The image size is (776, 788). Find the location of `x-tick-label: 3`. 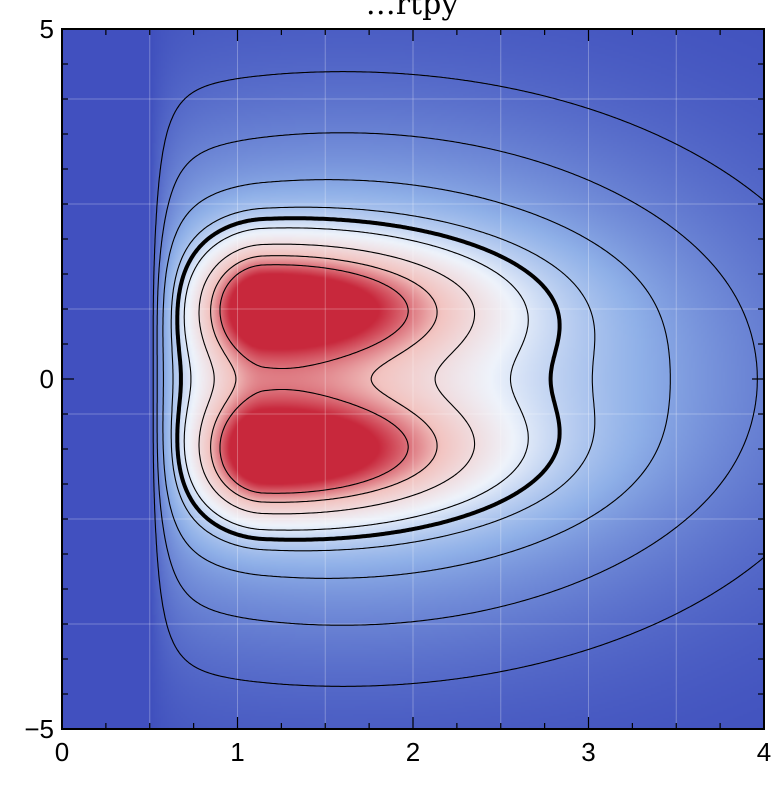

x-tick-label: 3 is located at coordinates (588, 752).